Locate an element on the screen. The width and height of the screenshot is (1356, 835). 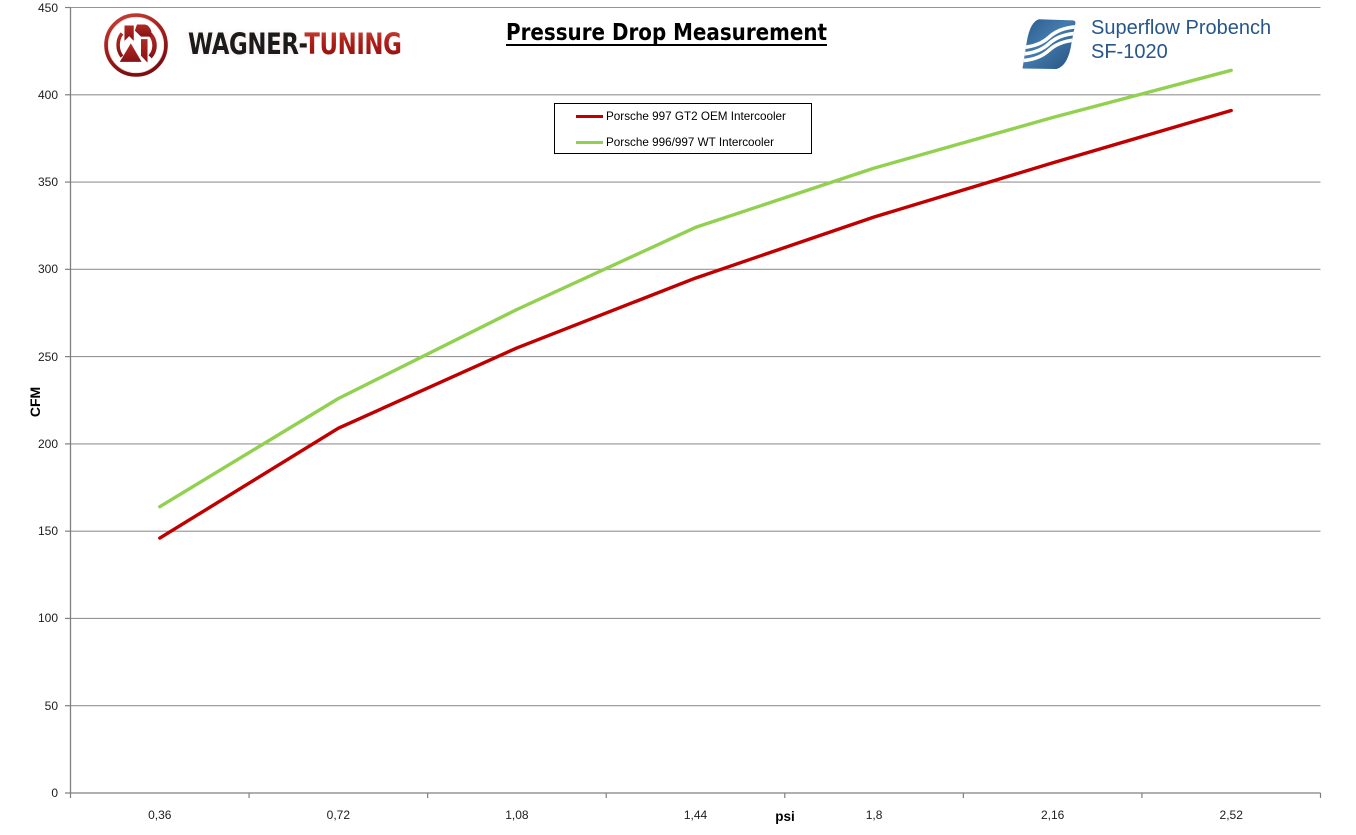
wagner-tuning-wordmark: WAGNER-TUNING is located at coordinates (295, 44).